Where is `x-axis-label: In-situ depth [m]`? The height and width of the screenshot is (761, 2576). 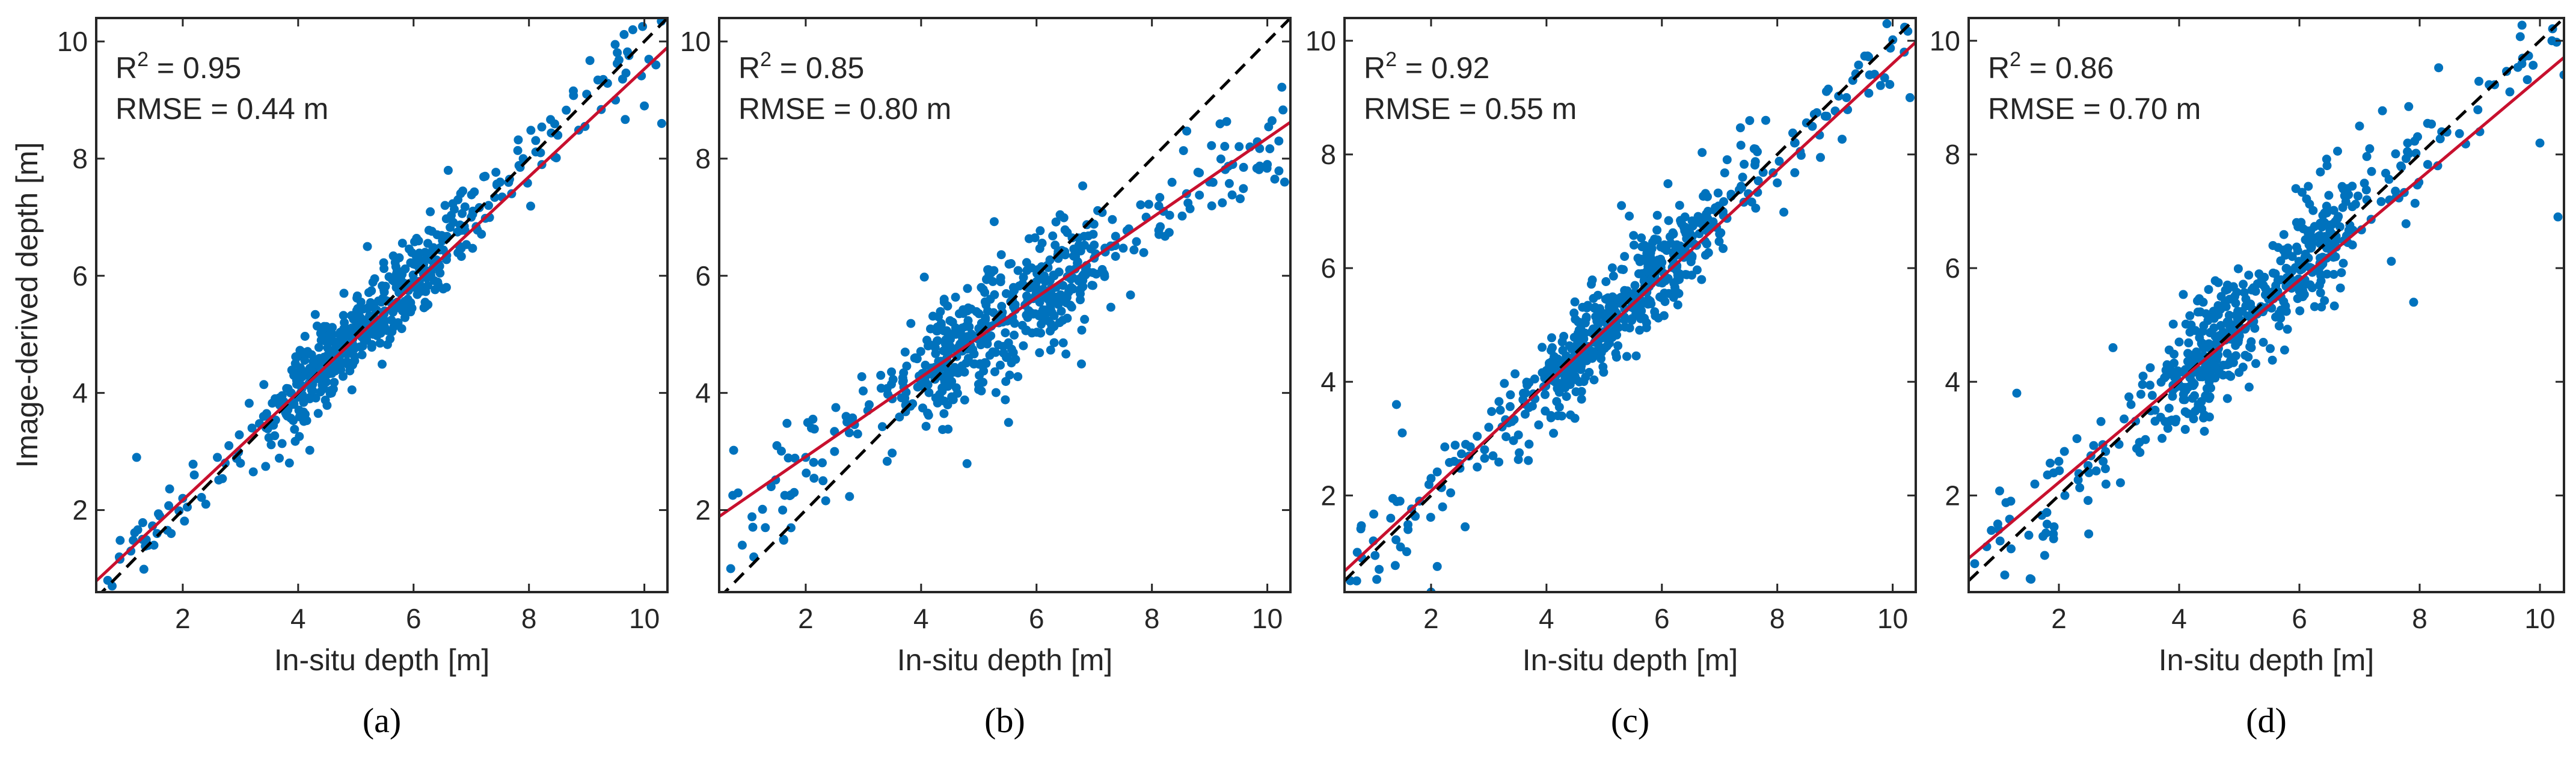
x-axis-label: In-situ depth [m] is located at coordinates (382, 660).